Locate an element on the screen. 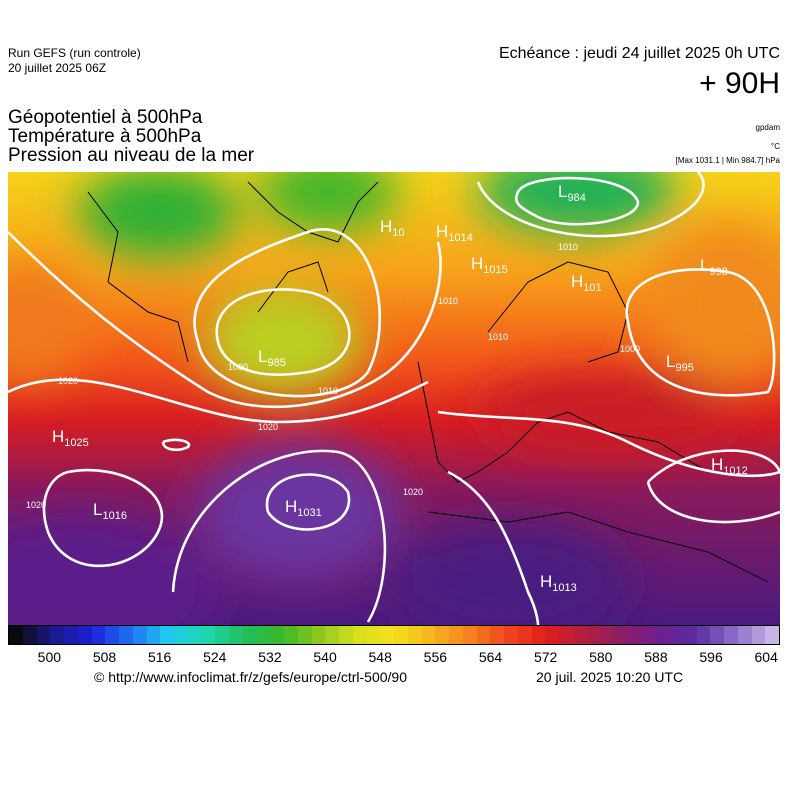 The height and width of the screenshot is (789, 788). center-value: 1012 is located at coordinates (735, 471).